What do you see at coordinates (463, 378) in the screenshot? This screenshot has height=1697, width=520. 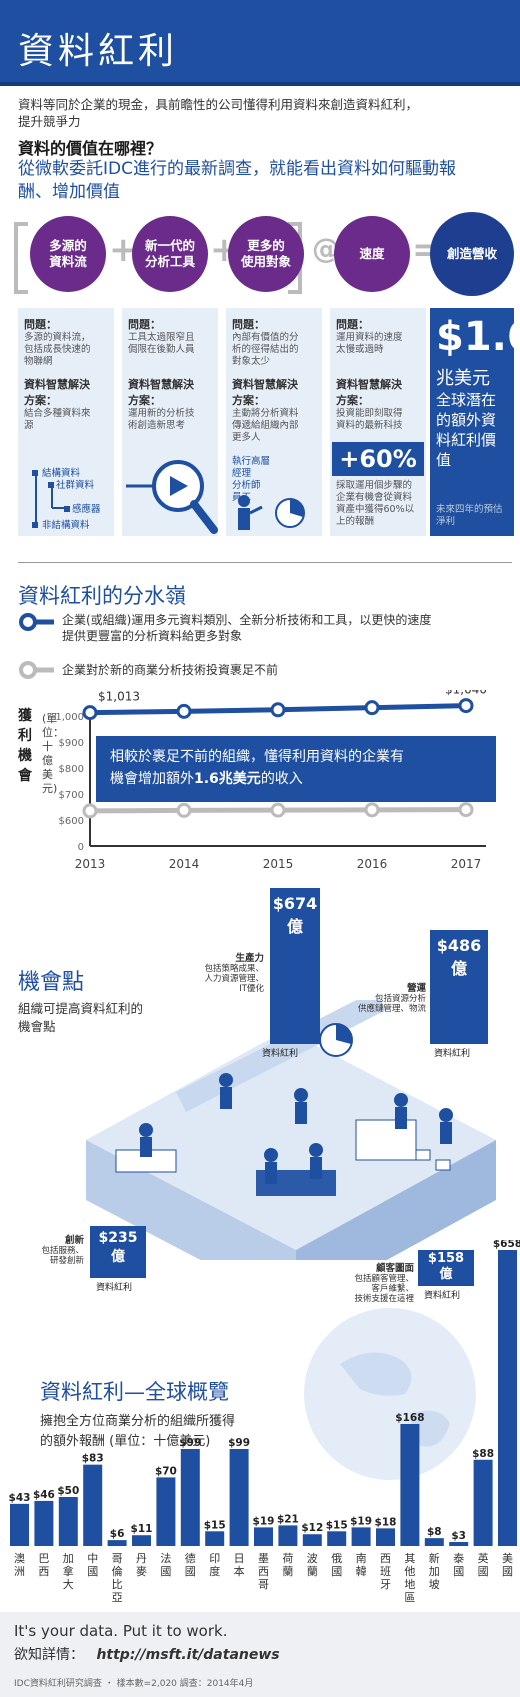 I see `big-stat-unit: 兆美元` at bounding box center [463, 378].